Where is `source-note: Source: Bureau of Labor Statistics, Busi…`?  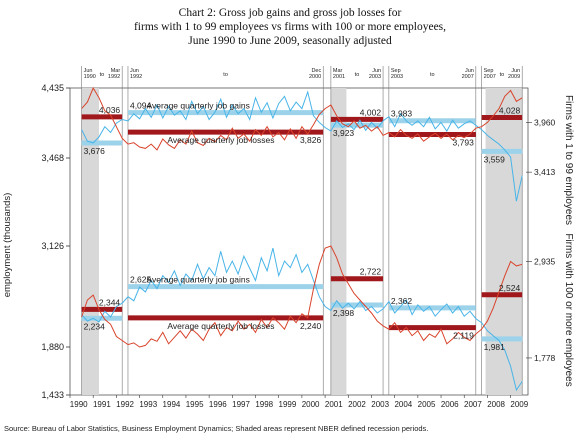
source-note: Source: Bureau of Labor Statistics, Busi… is located at coordinates (216, 428).